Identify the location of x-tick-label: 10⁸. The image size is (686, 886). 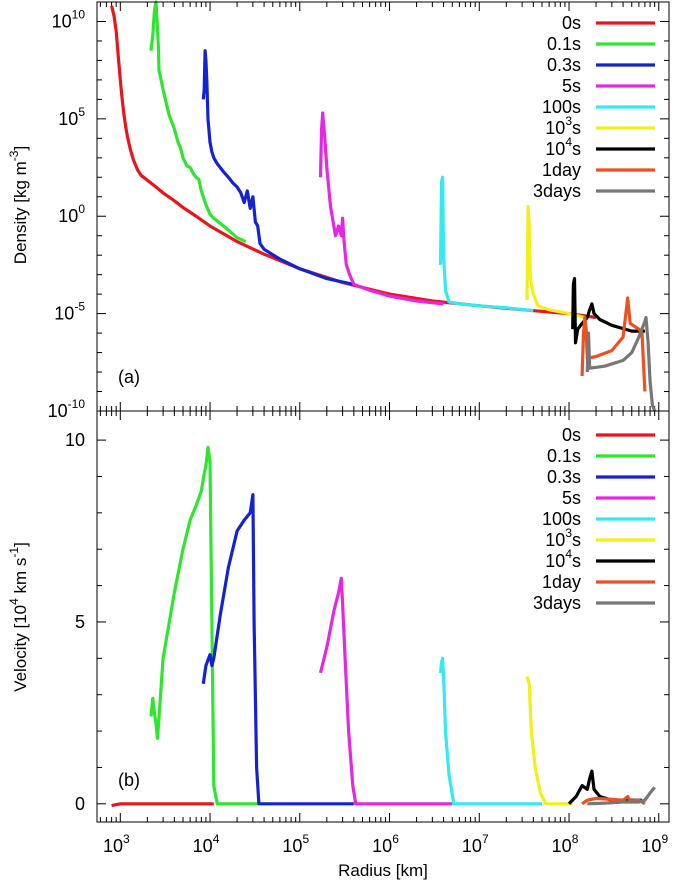
(565, 844).